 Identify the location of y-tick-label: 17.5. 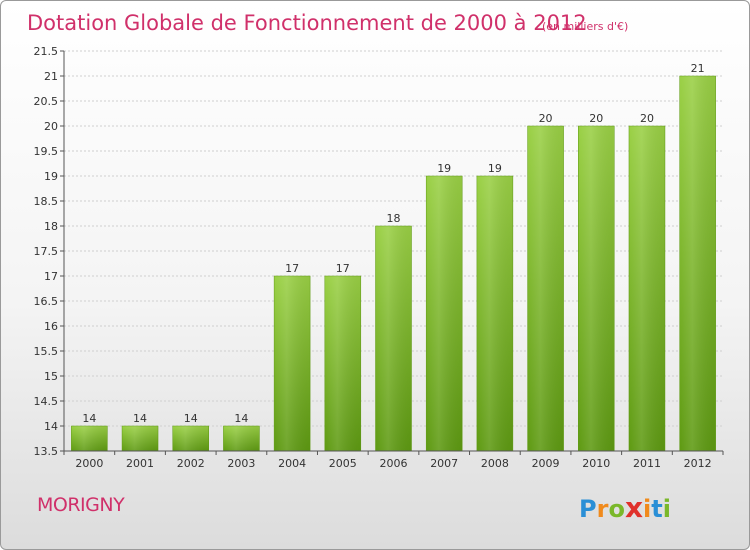
(46, 251).